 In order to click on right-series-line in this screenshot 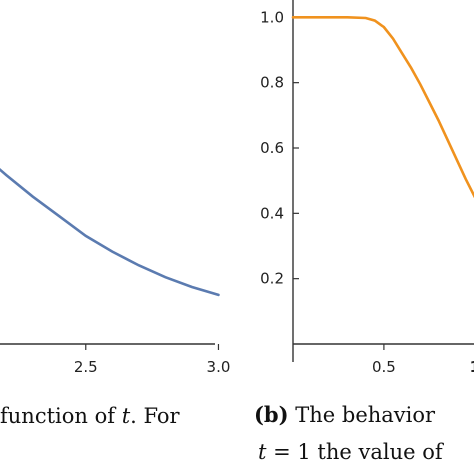, I will do `click(382, 107)`.